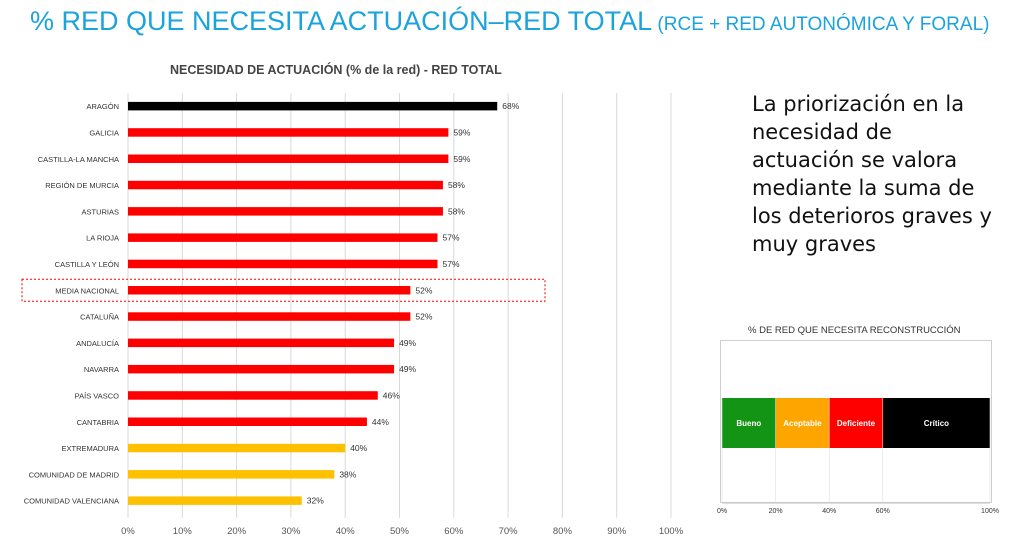 This screenshot has height=546, width=1022. I want to click on highlight-box, so click(283, 290).